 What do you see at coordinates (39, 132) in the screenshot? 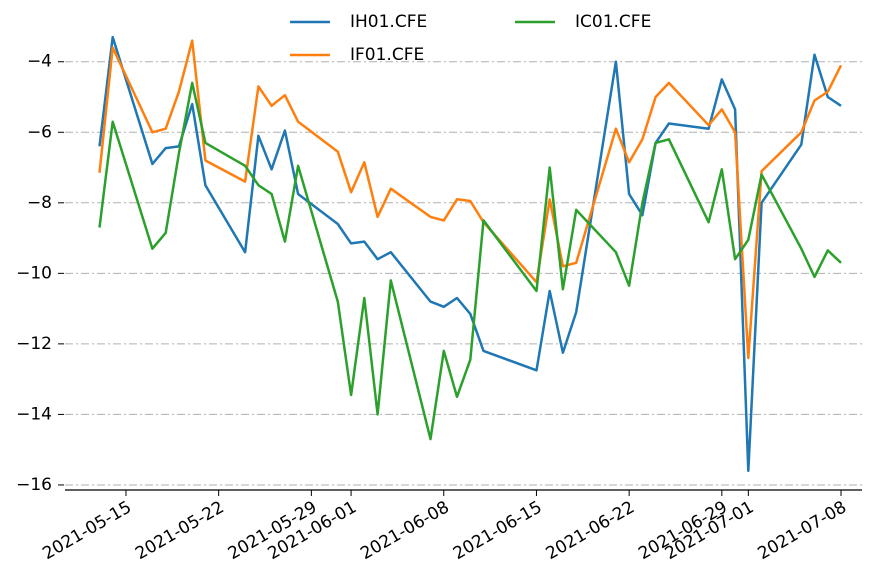
I see `y-tick-label: −6` at bounding box center [39, 132].